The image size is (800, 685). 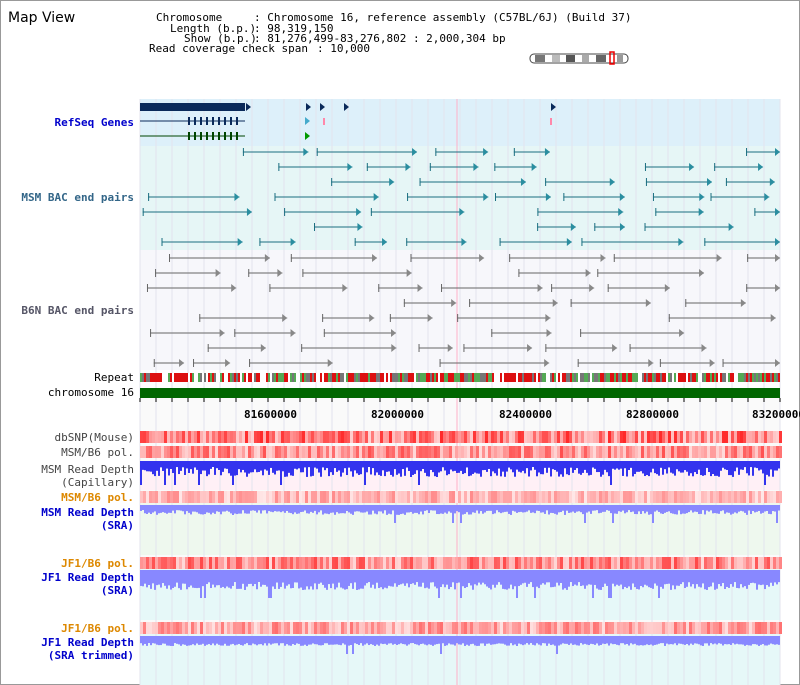 What do you see at coordinates (579, 58) in the screenshot?
I see `chromosome-ideogram` at bounding box center [579, 58].